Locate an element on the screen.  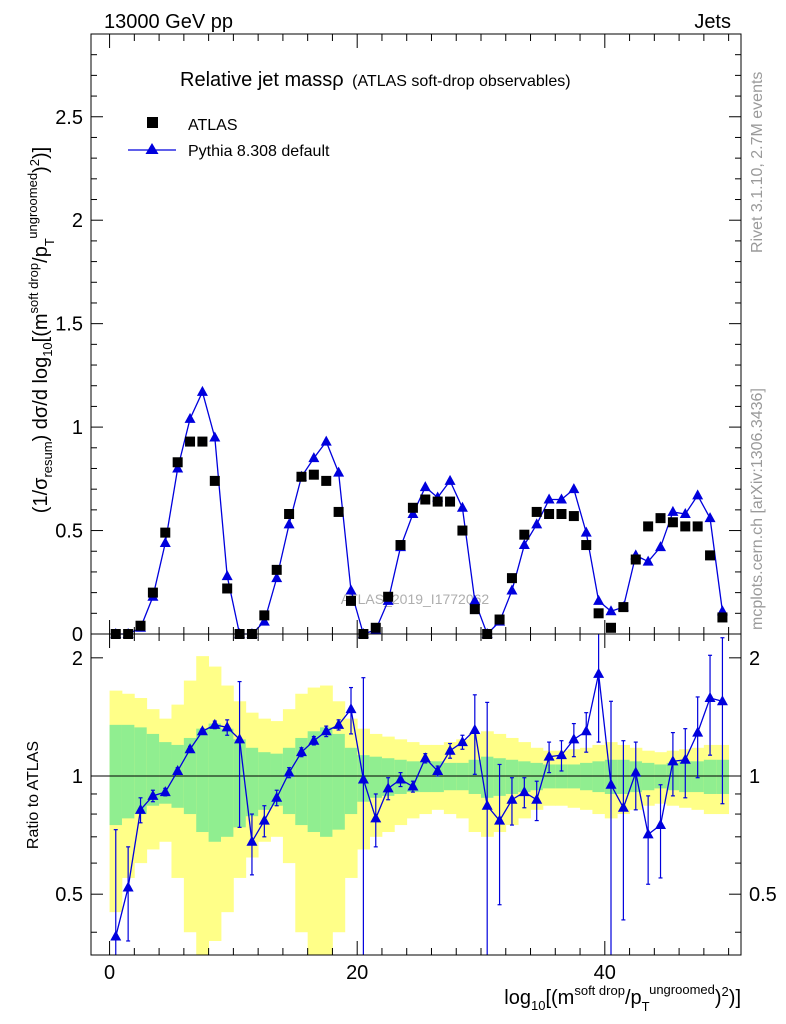
watermark-text: ATLAS_2019_I1772062 is located at coordinates (415, 599).